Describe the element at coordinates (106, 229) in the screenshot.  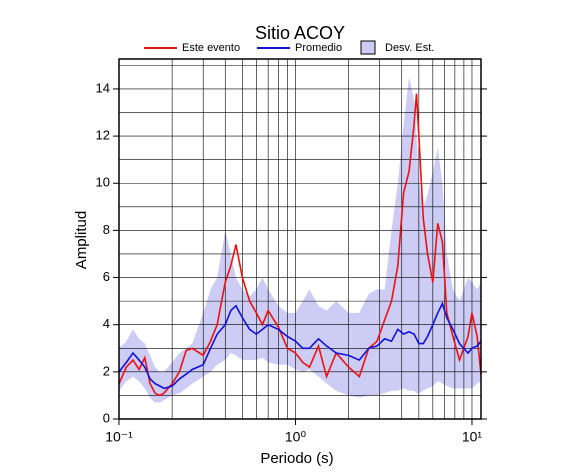
I see `y-tick-label: 8` at that location.